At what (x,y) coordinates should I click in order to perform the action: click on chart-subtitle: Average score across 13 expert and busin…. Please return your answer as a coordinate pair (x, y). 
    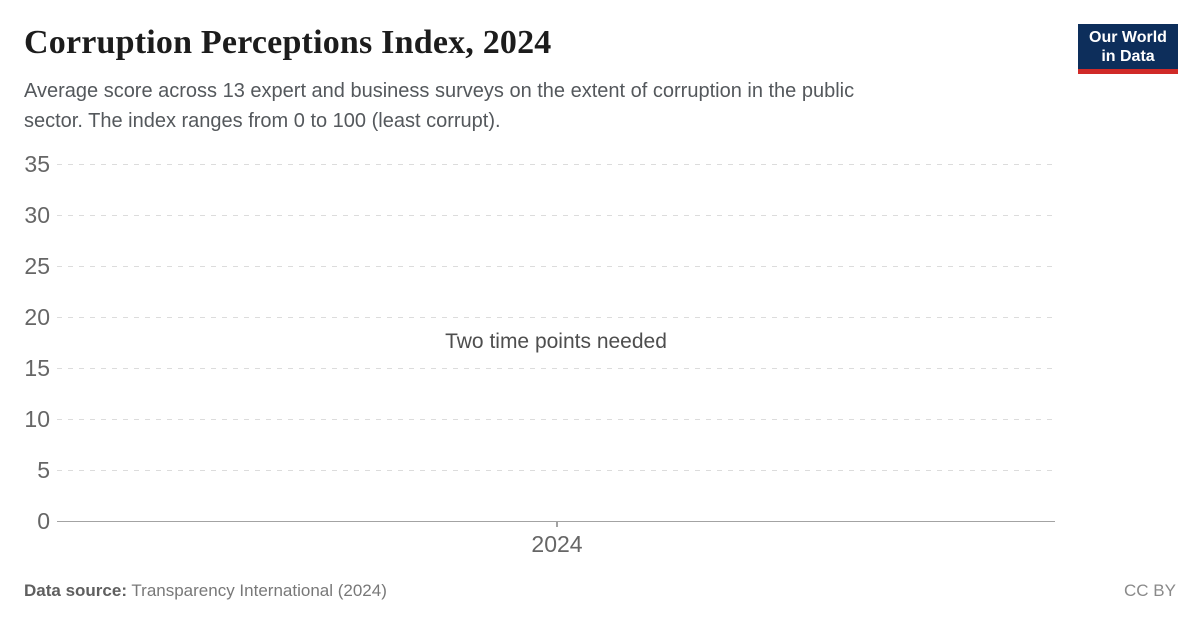
    Looking at the image, I should click on (439, 106).